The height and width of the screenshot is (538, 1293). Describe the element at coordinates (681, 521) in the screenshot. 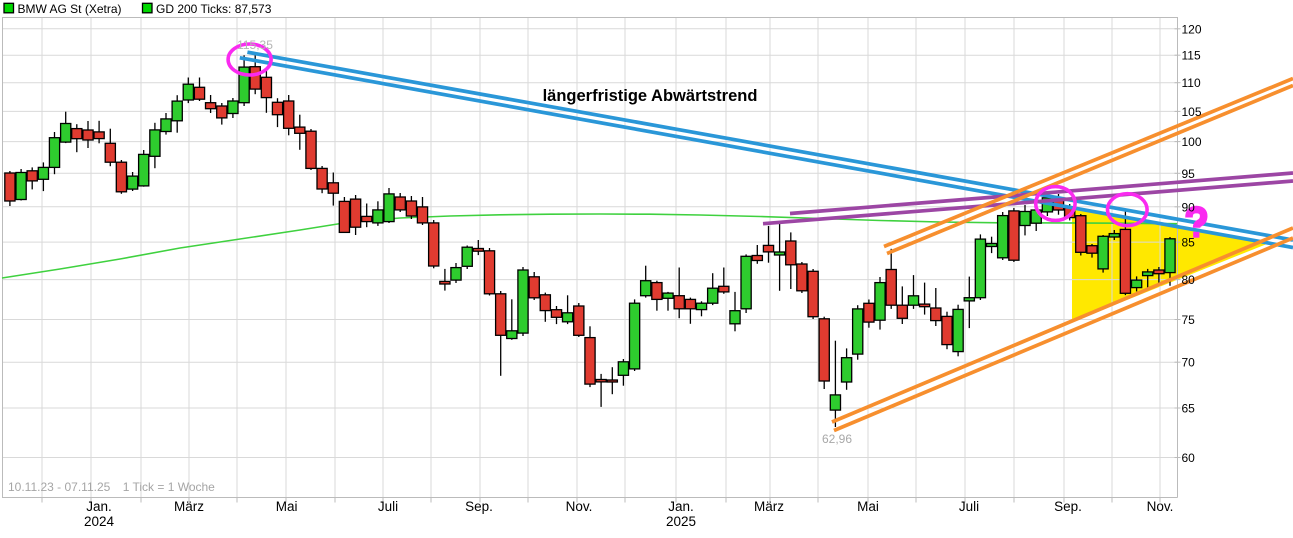

I see `svg-text: 2025` at that location.